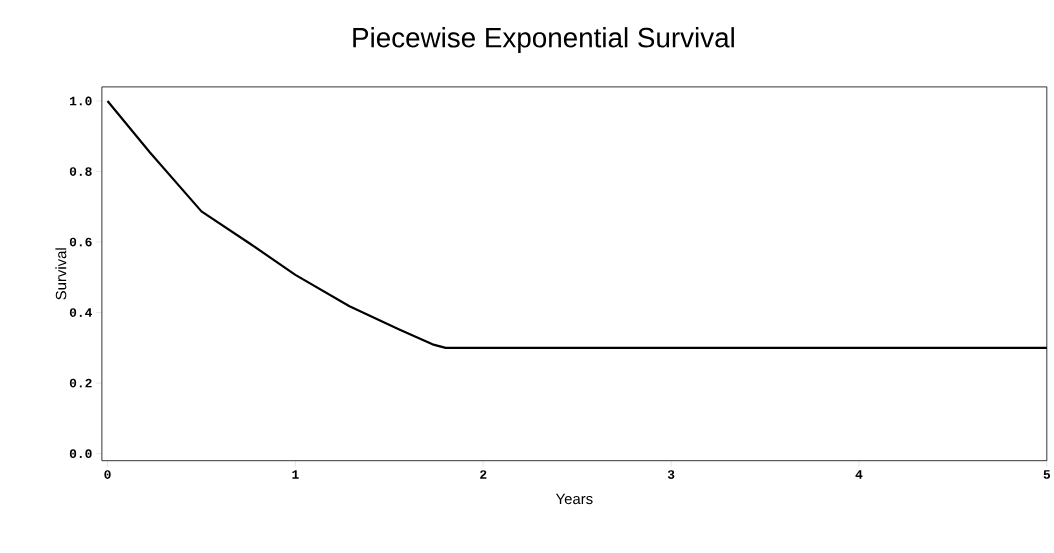 This screenshot has width=1054, height=553. What do you see at coordinates (80, 172) in the screenshot?
I see `y-tick-label: 0.8` at bounding box center [80, 172].